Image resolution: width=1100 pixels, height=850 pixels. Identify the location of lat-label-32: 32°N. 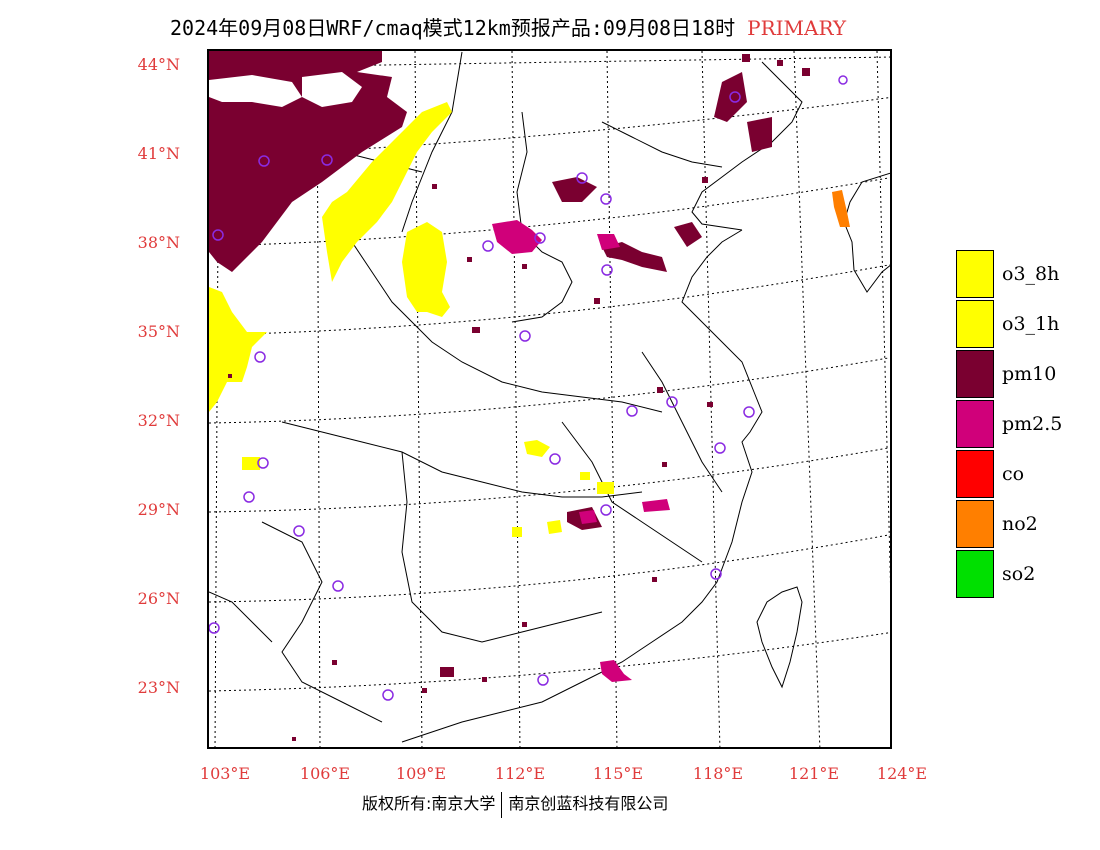
(158, 420).